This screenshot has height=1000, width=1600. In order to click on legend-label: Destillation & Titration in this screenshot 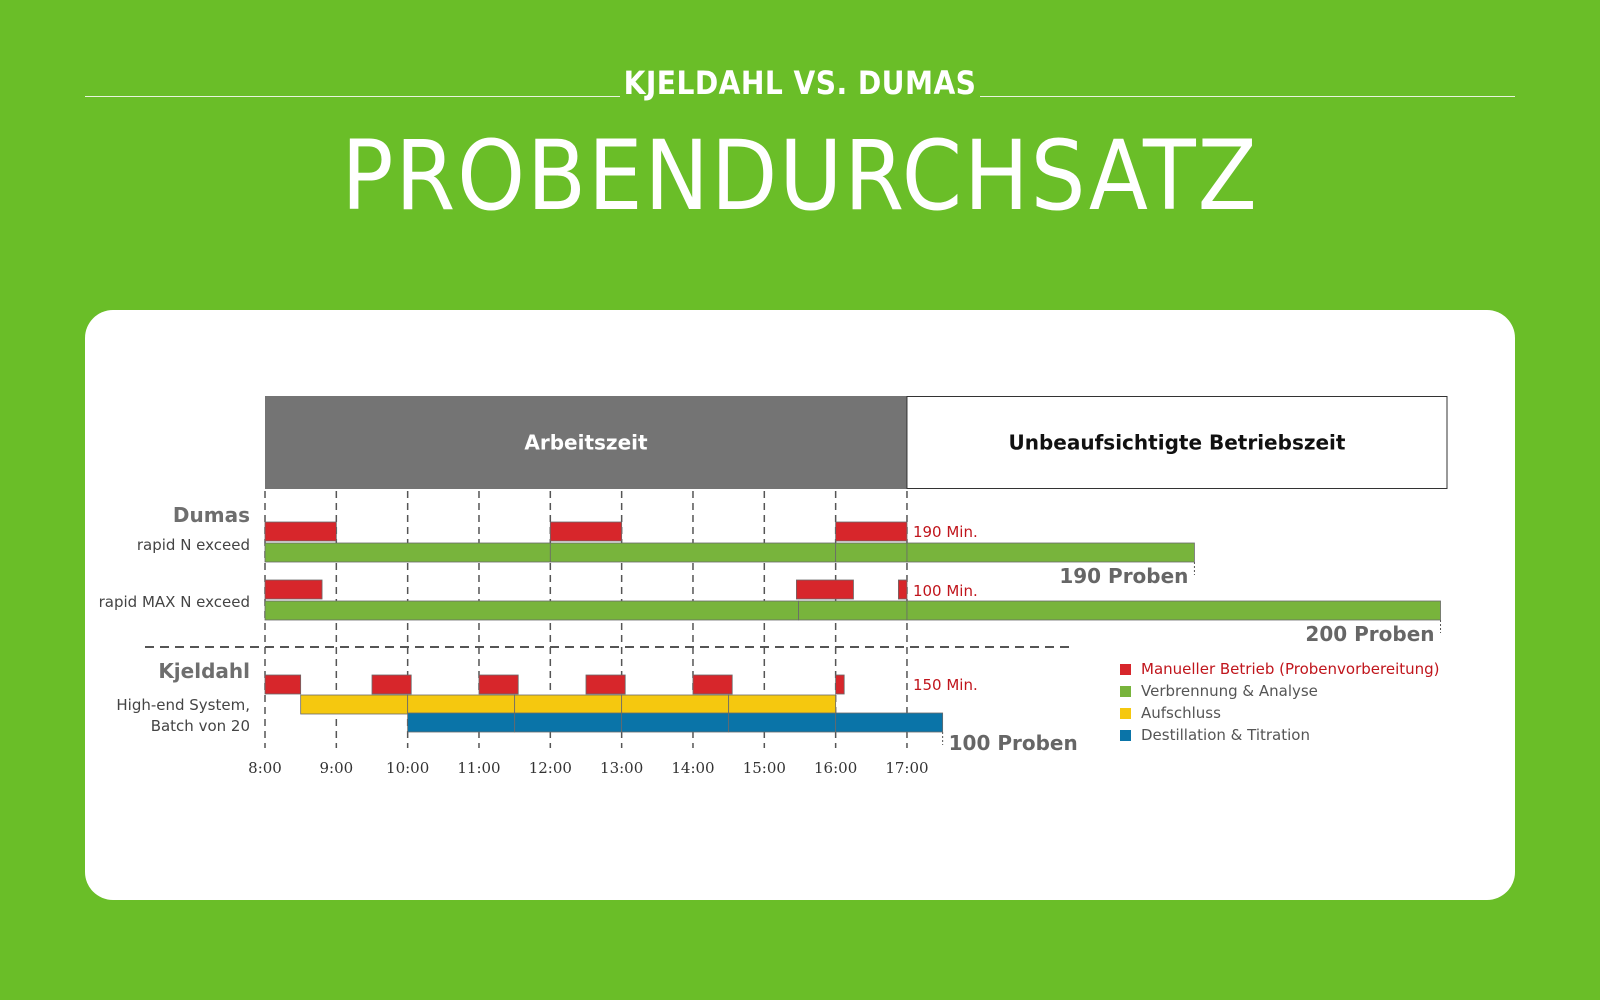, I will do `click(1225, 735)`.